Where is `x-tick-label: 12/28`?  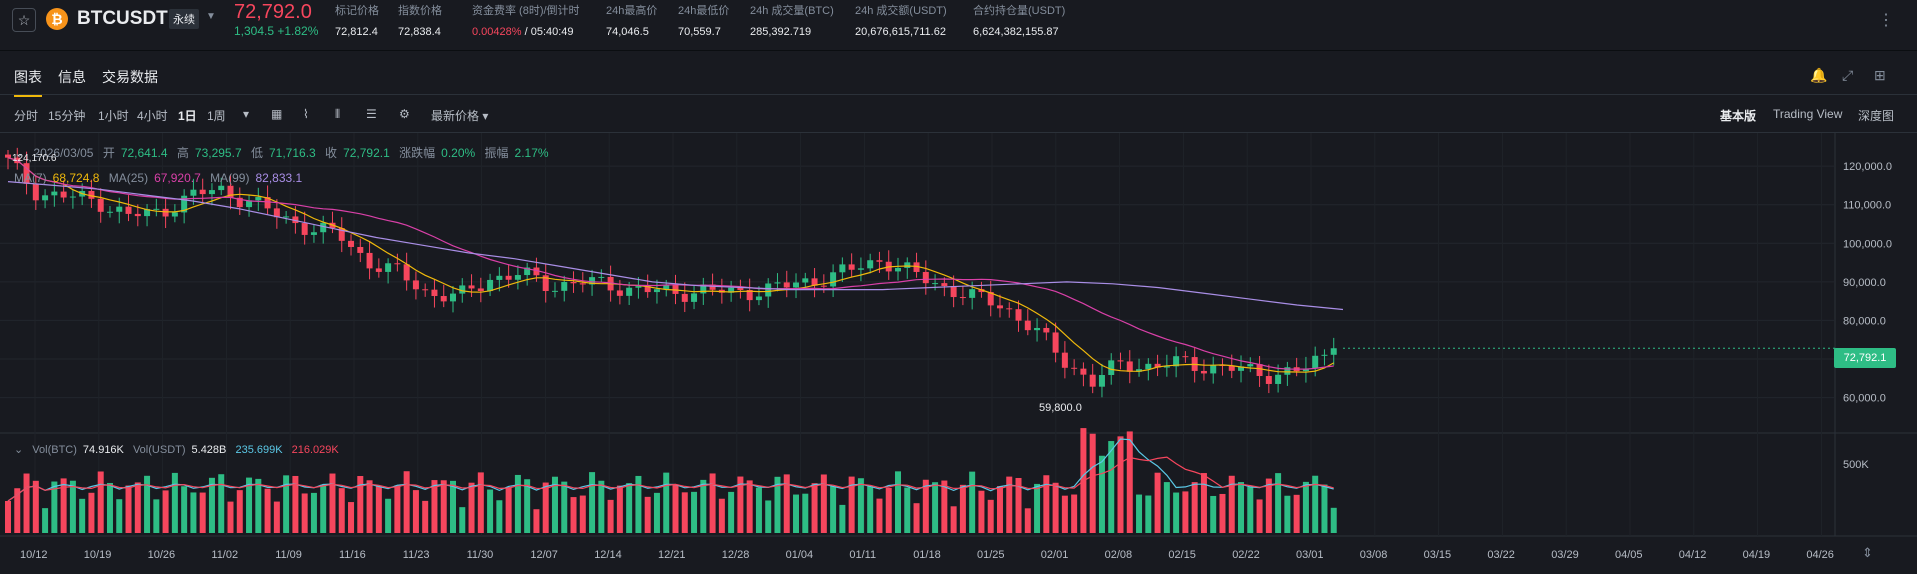
x-tick-label: 12/28 is located at coordinates (736, 555).